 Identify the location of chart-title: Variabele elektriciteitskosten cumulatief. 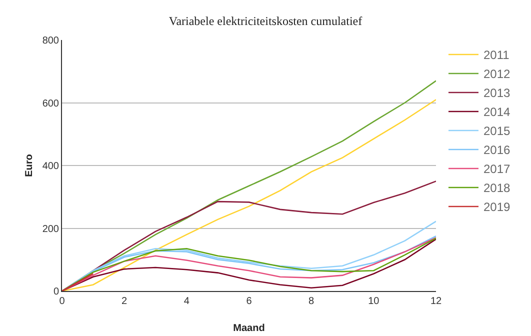
(265, 21).